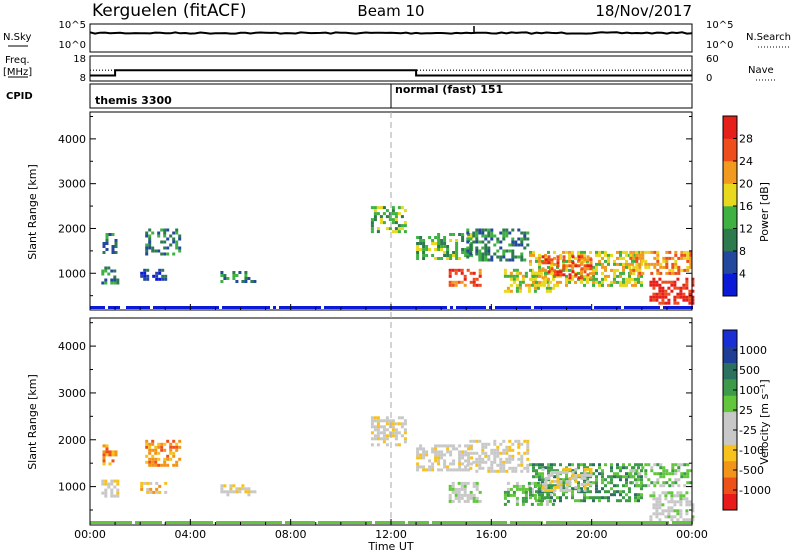 Image resolution: width=800 pixels, height=554 pixels. Describe the element at coordinates (746, 229) in the screenshot. I see `power-colorbar-tick-label: 12` at that location.